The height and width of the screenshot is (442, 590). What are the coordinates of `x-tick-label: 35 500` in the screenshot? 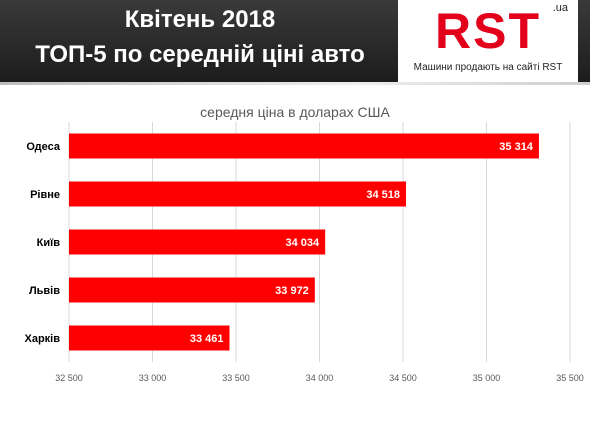 It's located at (570, 378).